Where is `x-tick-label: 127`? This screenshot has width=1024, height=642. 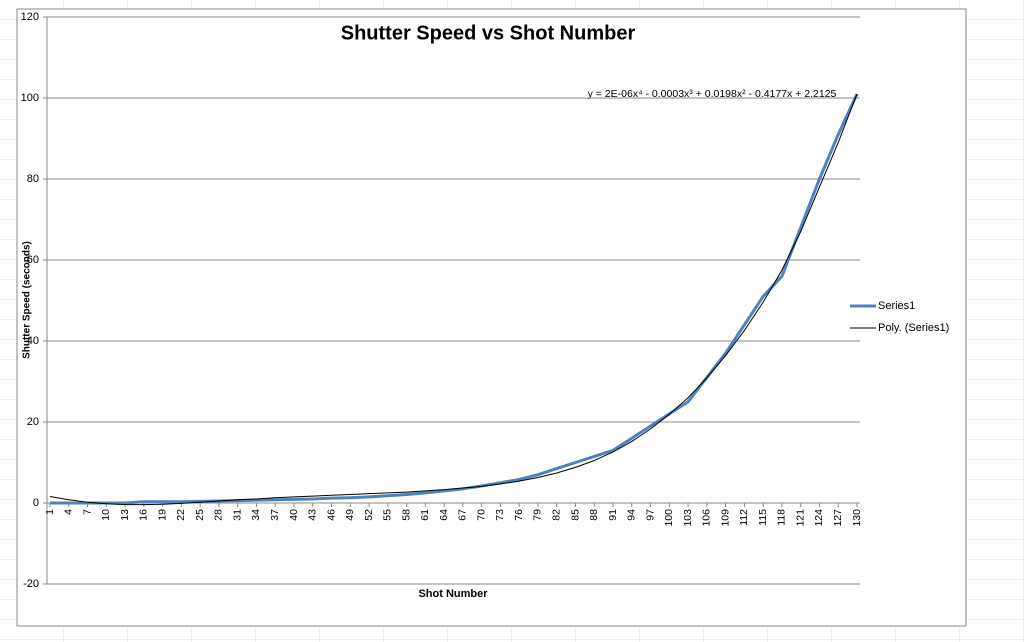
x-tick-label: 127 is located at coordinates (838, 518).